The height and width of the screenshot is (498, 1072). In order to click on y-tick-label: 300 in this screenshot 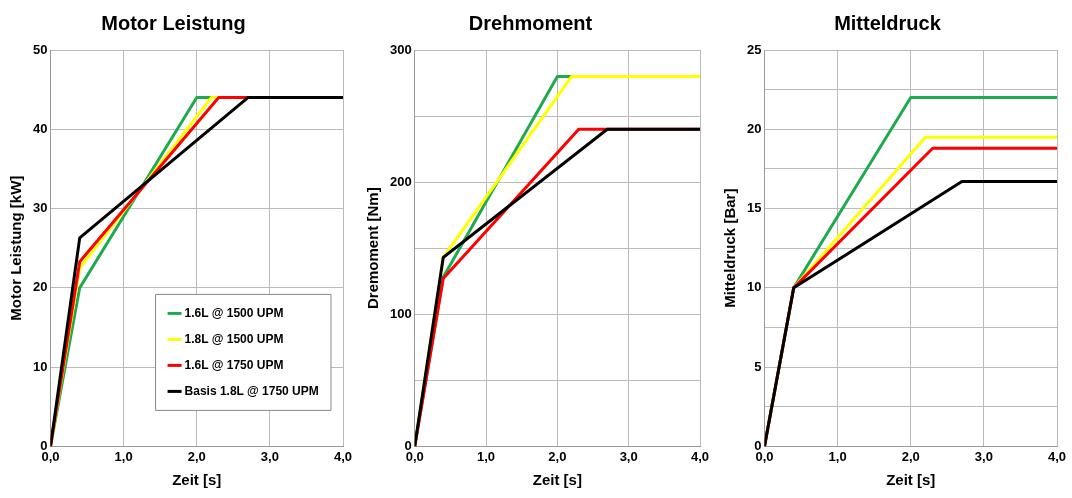, I will do `click(400, 49)`.